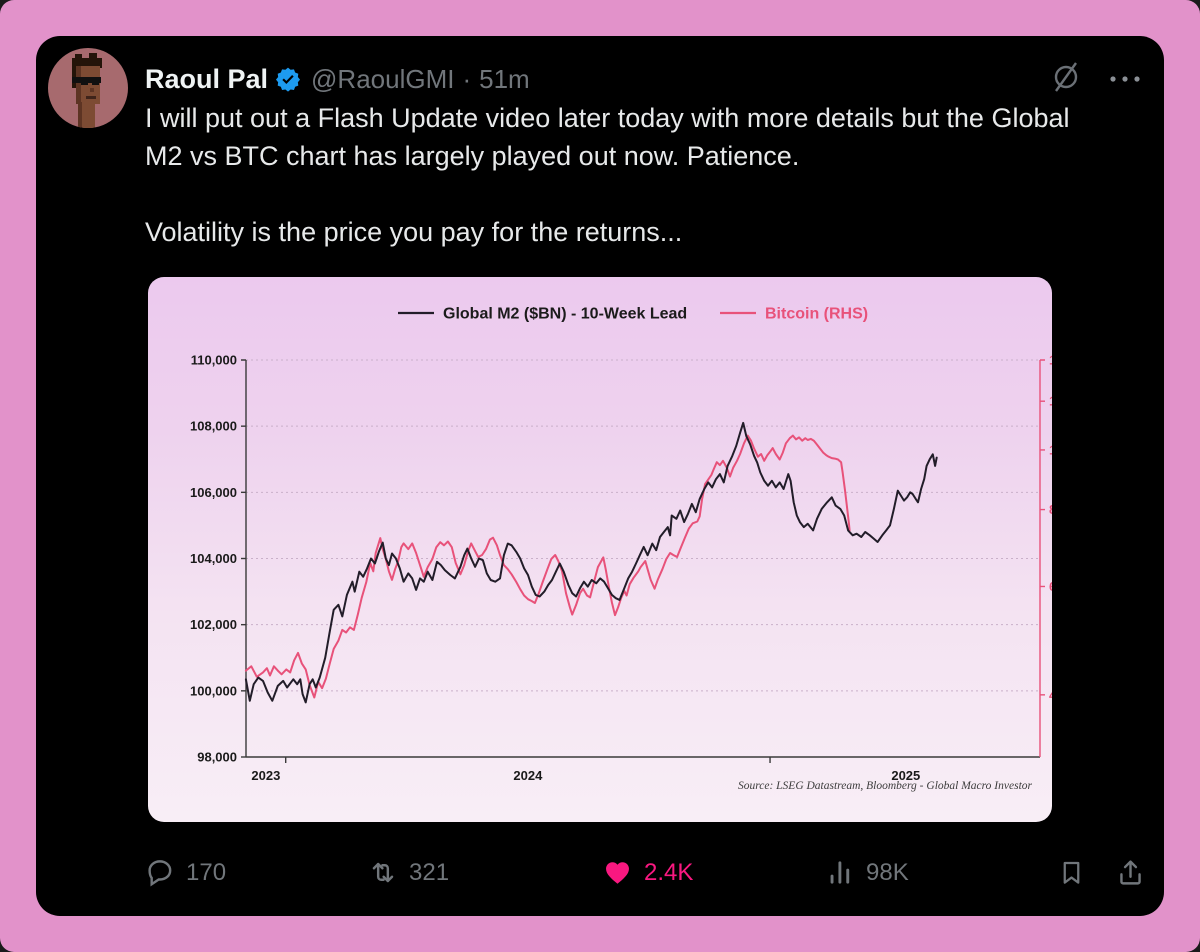 The height and width of the screenshot is (952, 1200). What do you see at coordinates (383, 872) in the screenshot?
I see `repost-icon` at bounding box center [383, 872].